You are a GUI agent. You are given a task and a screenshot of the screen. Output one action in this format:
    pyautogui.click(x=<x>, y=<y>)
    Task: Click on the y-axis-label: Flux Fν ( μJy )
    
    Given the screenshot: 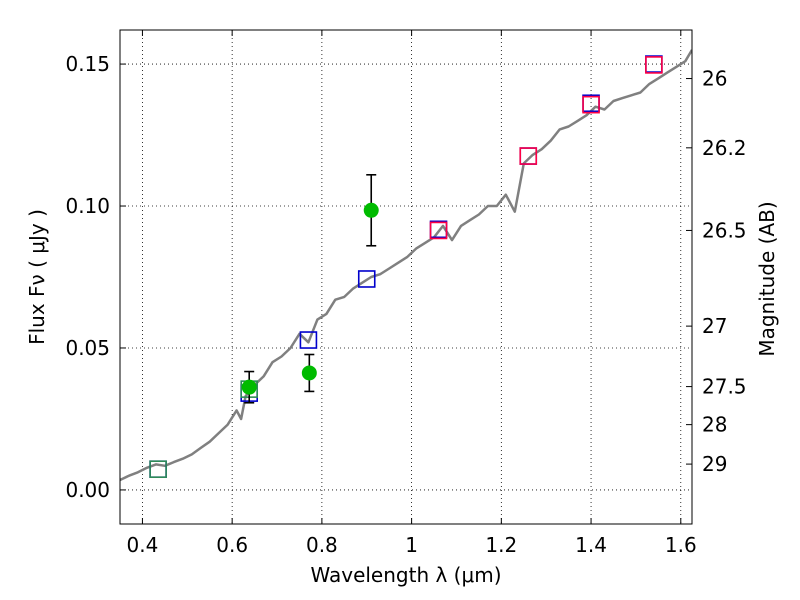 What is the action you would take?
    pyautogui.click(x=37, y=277)
    